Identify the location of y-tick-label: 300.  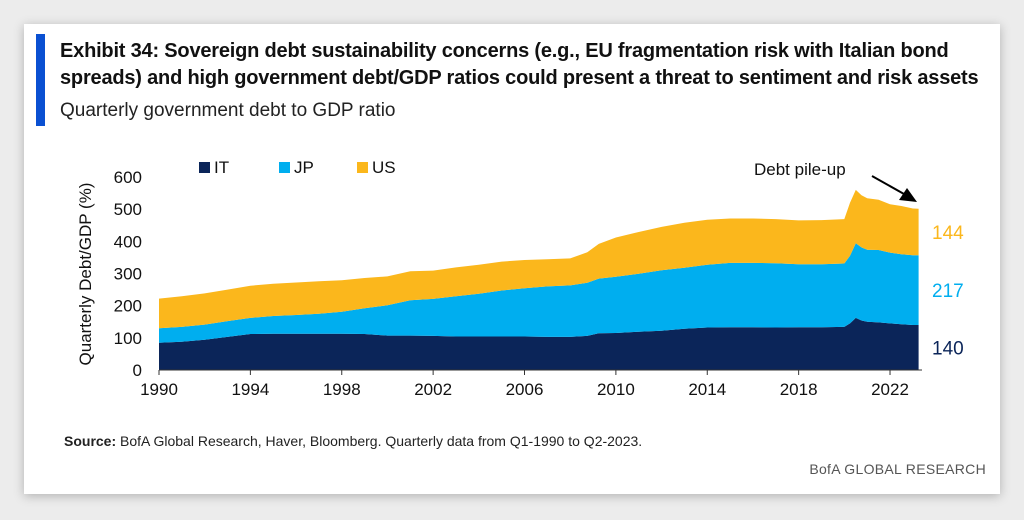
(128, 274).